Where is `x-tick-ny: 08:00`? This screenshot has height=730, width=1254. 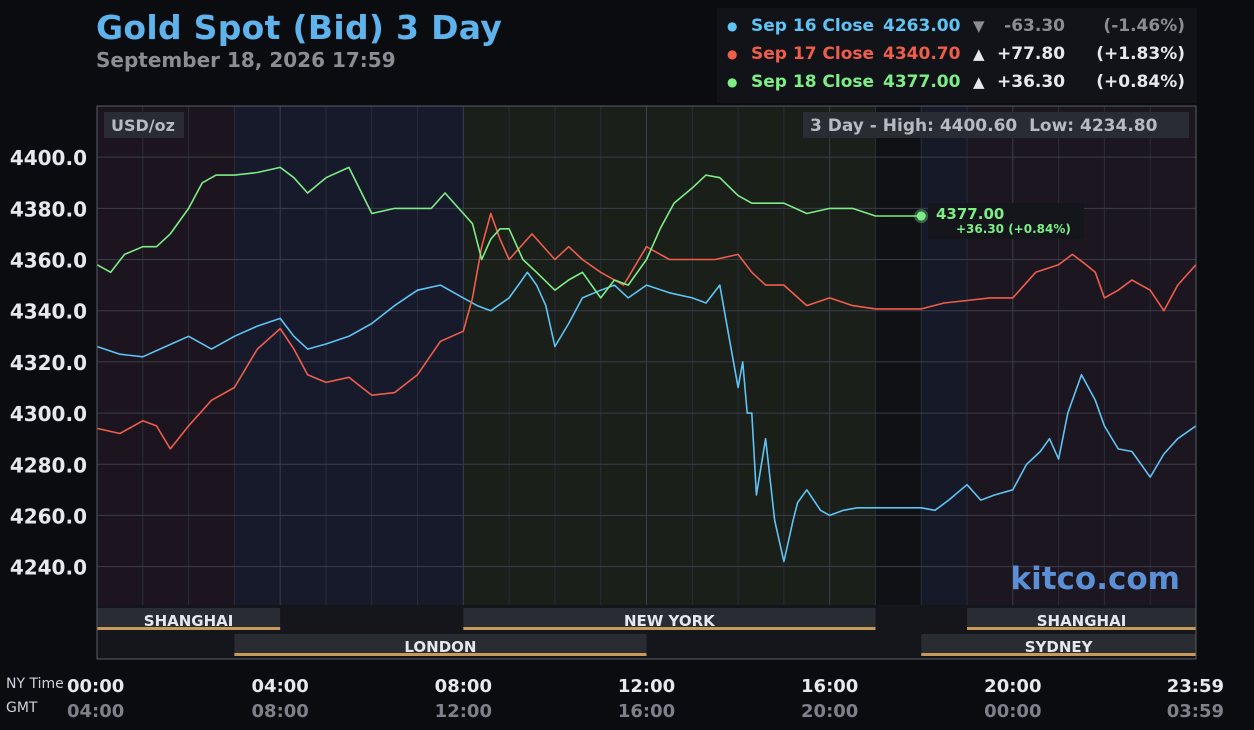
x-tick-ny: 08:00 is located at coordinates (463, 686).